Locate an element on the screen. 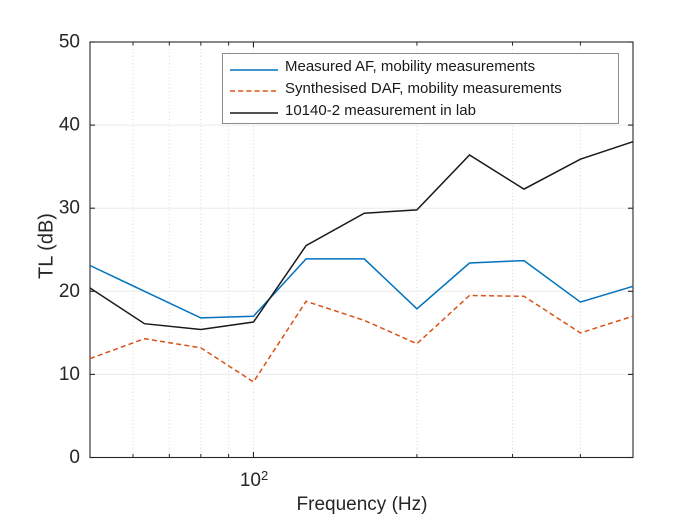  legend-label-10140-2: 10140-2 measurement in lab is located at coordinates (380, 110).